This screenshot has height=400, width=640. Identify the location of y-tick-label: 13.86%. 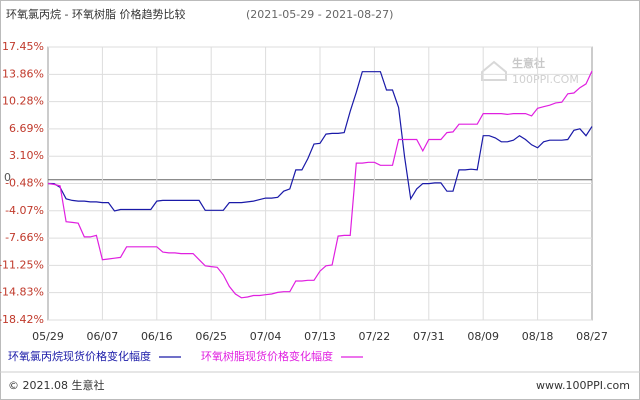
(23, 73).